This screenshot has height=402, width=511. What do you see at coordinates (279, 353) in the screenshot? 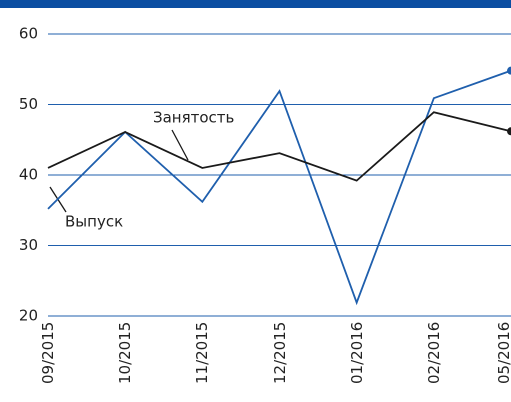
I see `x-tick-label: 12/2015` at bounding box center [279, 353].